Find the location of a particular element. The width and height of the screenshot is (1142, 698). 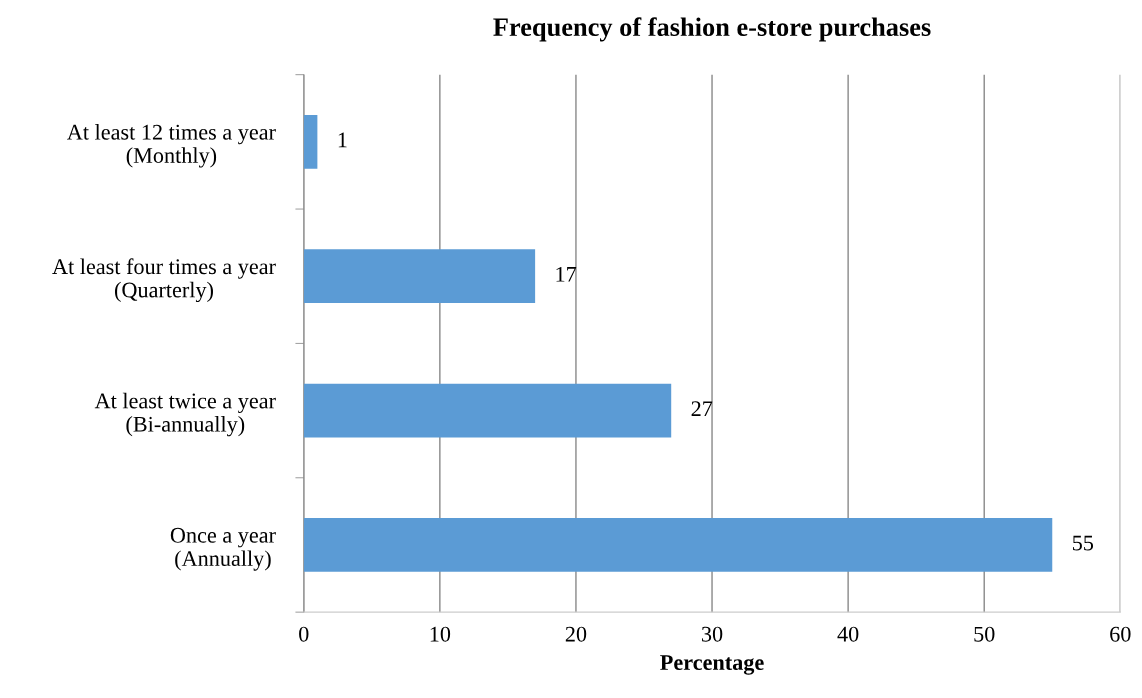

x-tick-label: 50 is located at coordinates (984, 634).